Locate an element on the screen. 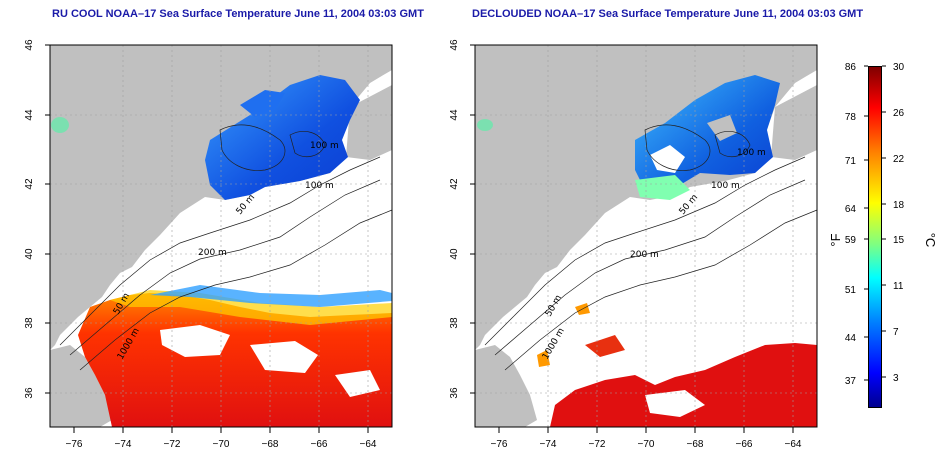  fahrenheit-tick: 71 is located at coordinates (851, 161).